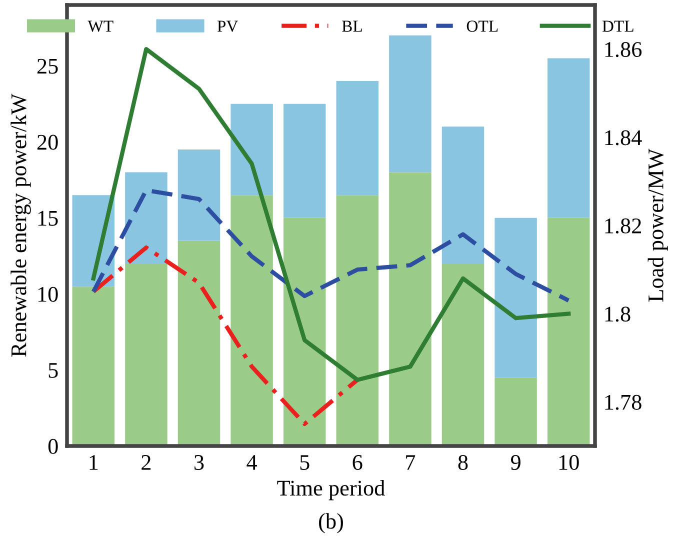 The width and height of the screenshot is (688, 545). Describe the element at coordinates (623, 402) in the screenshot. I see `y2-tick-label: 1.78` at that location.